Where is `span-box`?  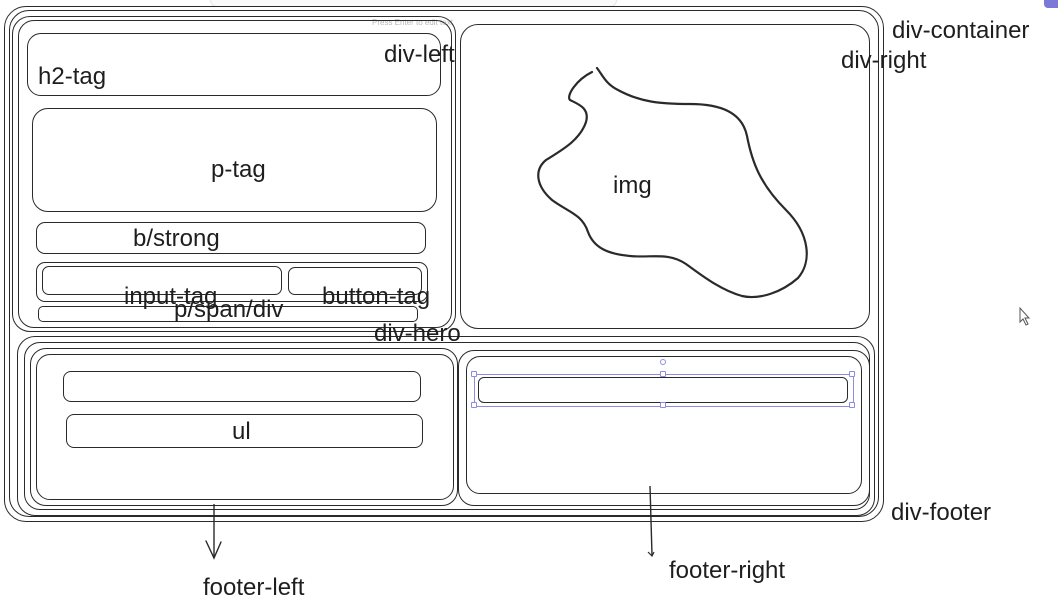
span-box is located at coordinates (228, 314).